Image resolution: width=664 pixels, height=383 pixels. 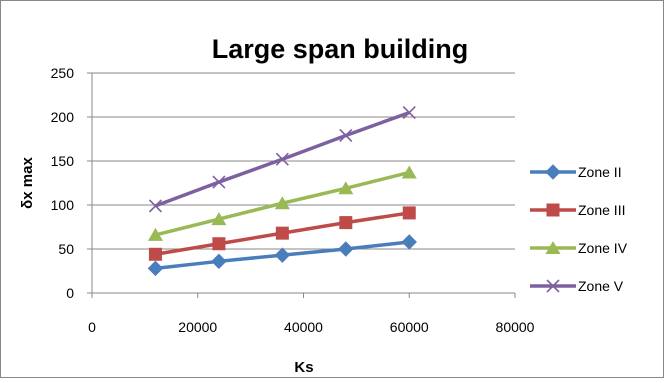 What do you see at coordinates (63, 117) in the screenshot?
I see `y-tick-label: 200` at bounding box center [63, 117].